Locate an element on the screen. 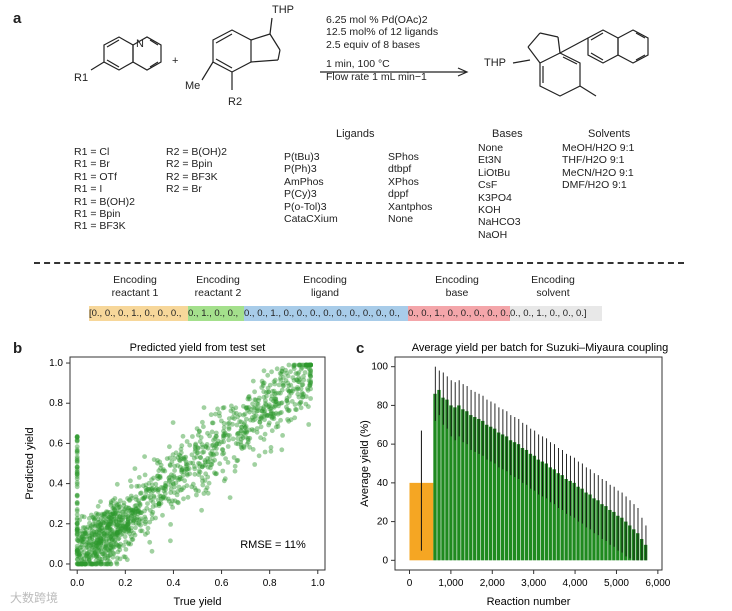  x-axis-label: Reaction number is located at coordinates (529, 602).